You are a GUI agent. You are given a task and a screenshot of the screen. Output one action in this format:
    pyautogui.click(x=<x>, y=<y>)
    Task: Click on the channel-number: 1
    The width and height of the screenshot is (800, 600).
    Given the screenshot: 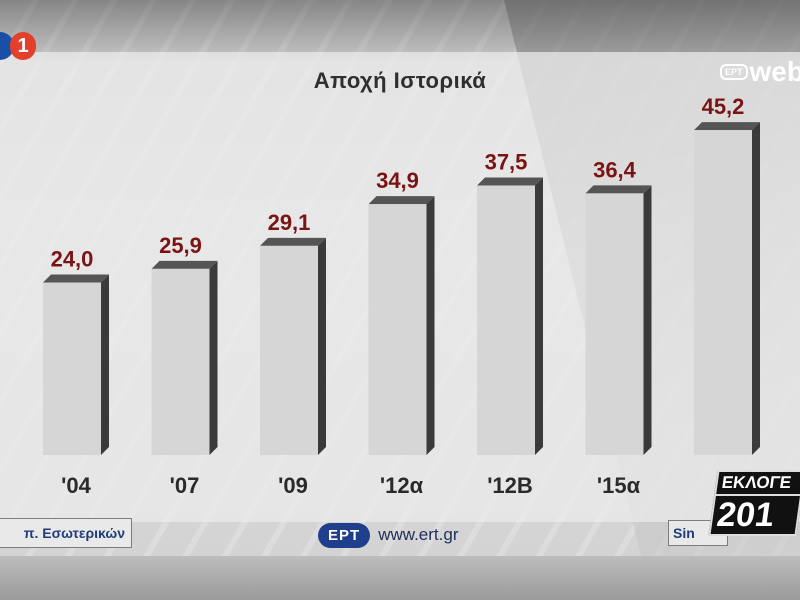 What is the action you would take?
    pyautogui.click(x=23, y=46)
    